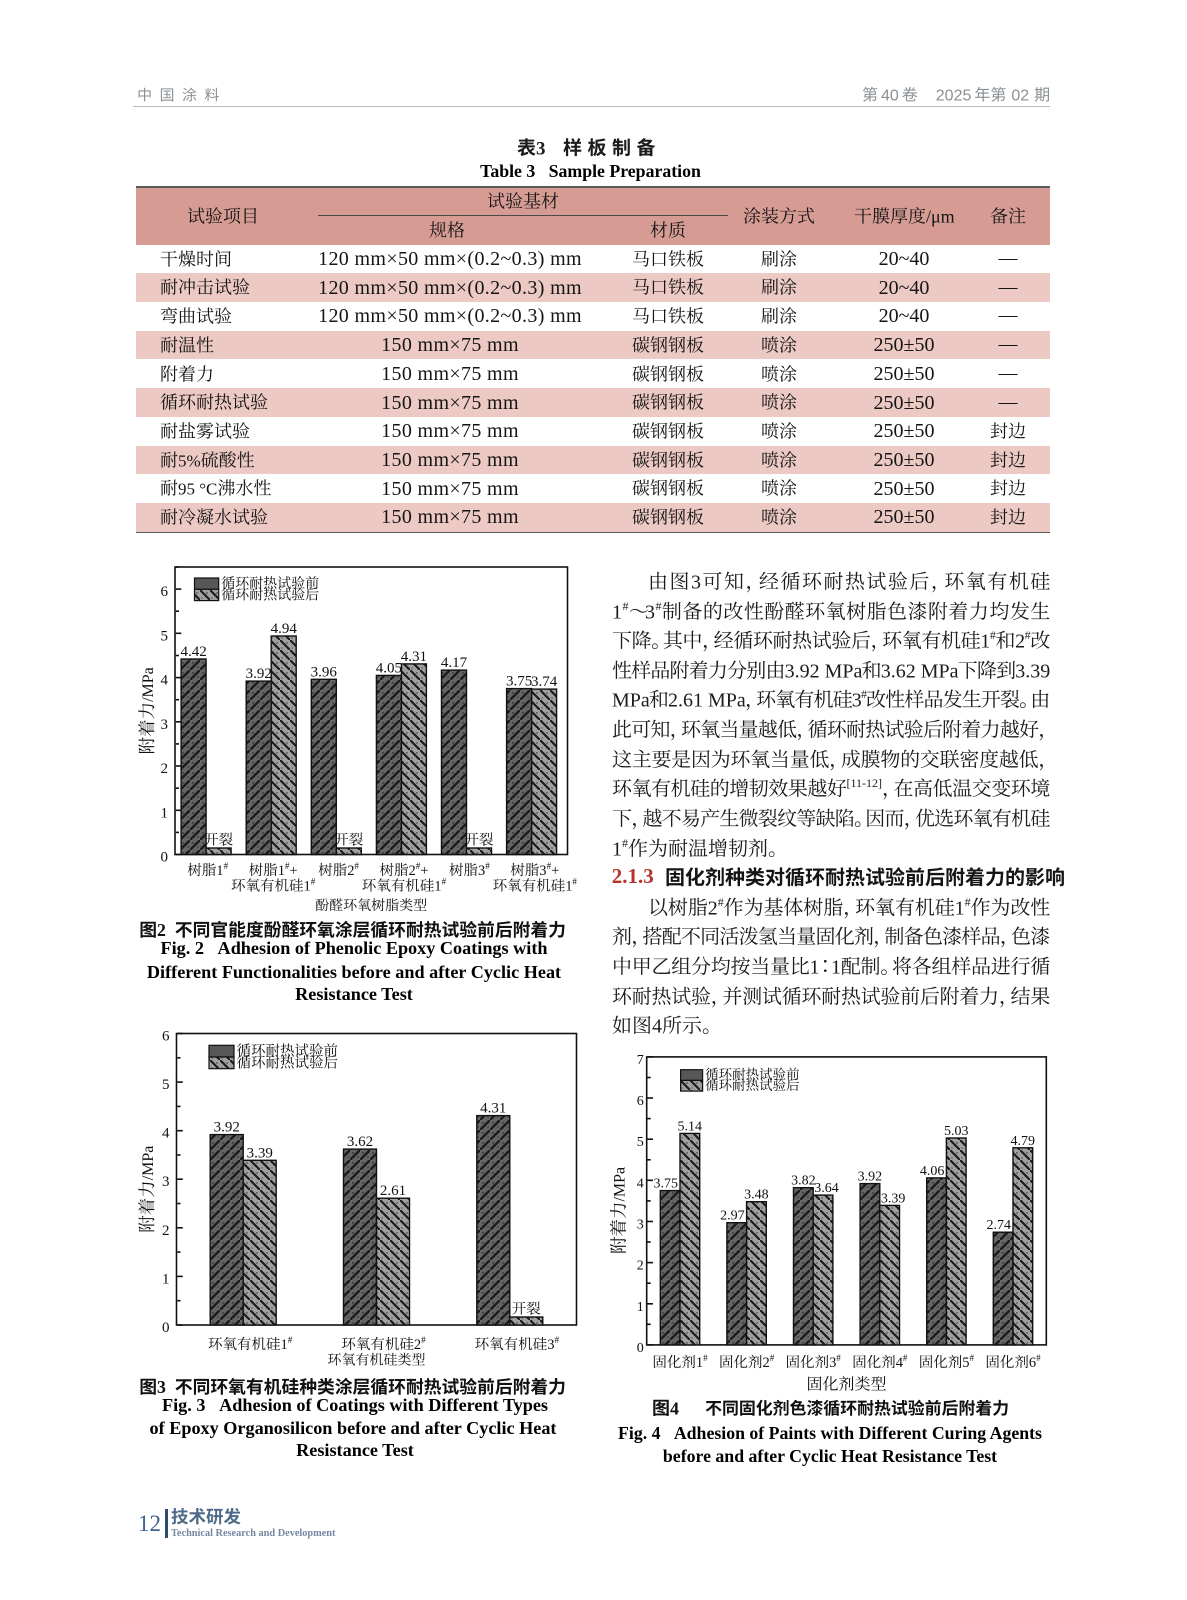 The width and height of the screenshot is (1187, 1600). Describe the element at coordinates (389, 668) in the screenshot. I see `svg-text: 4.05` at that location.